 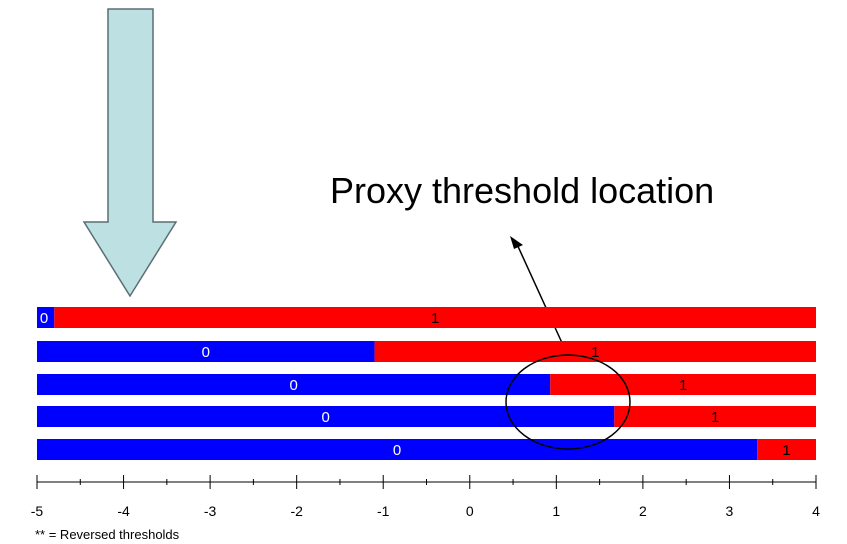 I want to click on x-tick-label: 3, so click(x=730, y=511).